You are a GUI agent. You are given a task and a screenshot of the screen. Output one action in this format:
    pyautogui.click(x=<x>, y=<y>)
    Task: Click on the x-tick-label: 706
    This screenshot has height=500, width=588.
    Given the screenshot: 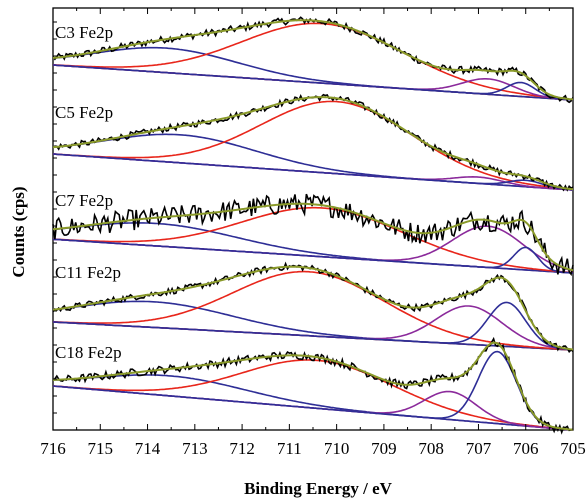 What is the action you would take?
    pyautogui.click(x=526, y=448)
    